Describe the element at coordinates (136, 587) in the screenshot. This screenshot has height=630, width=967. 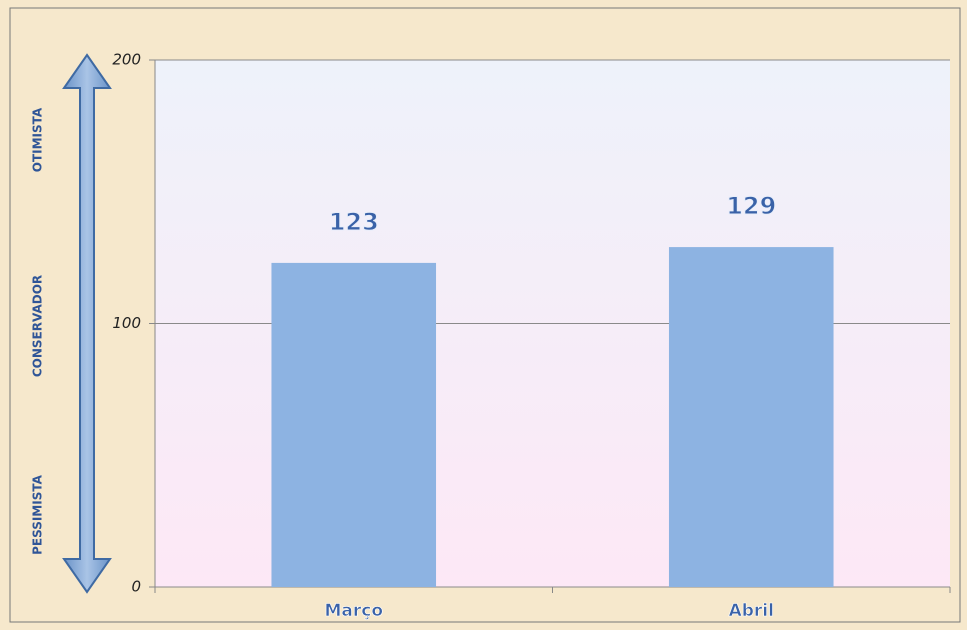
I see `y-tick-label: 0` at that location.